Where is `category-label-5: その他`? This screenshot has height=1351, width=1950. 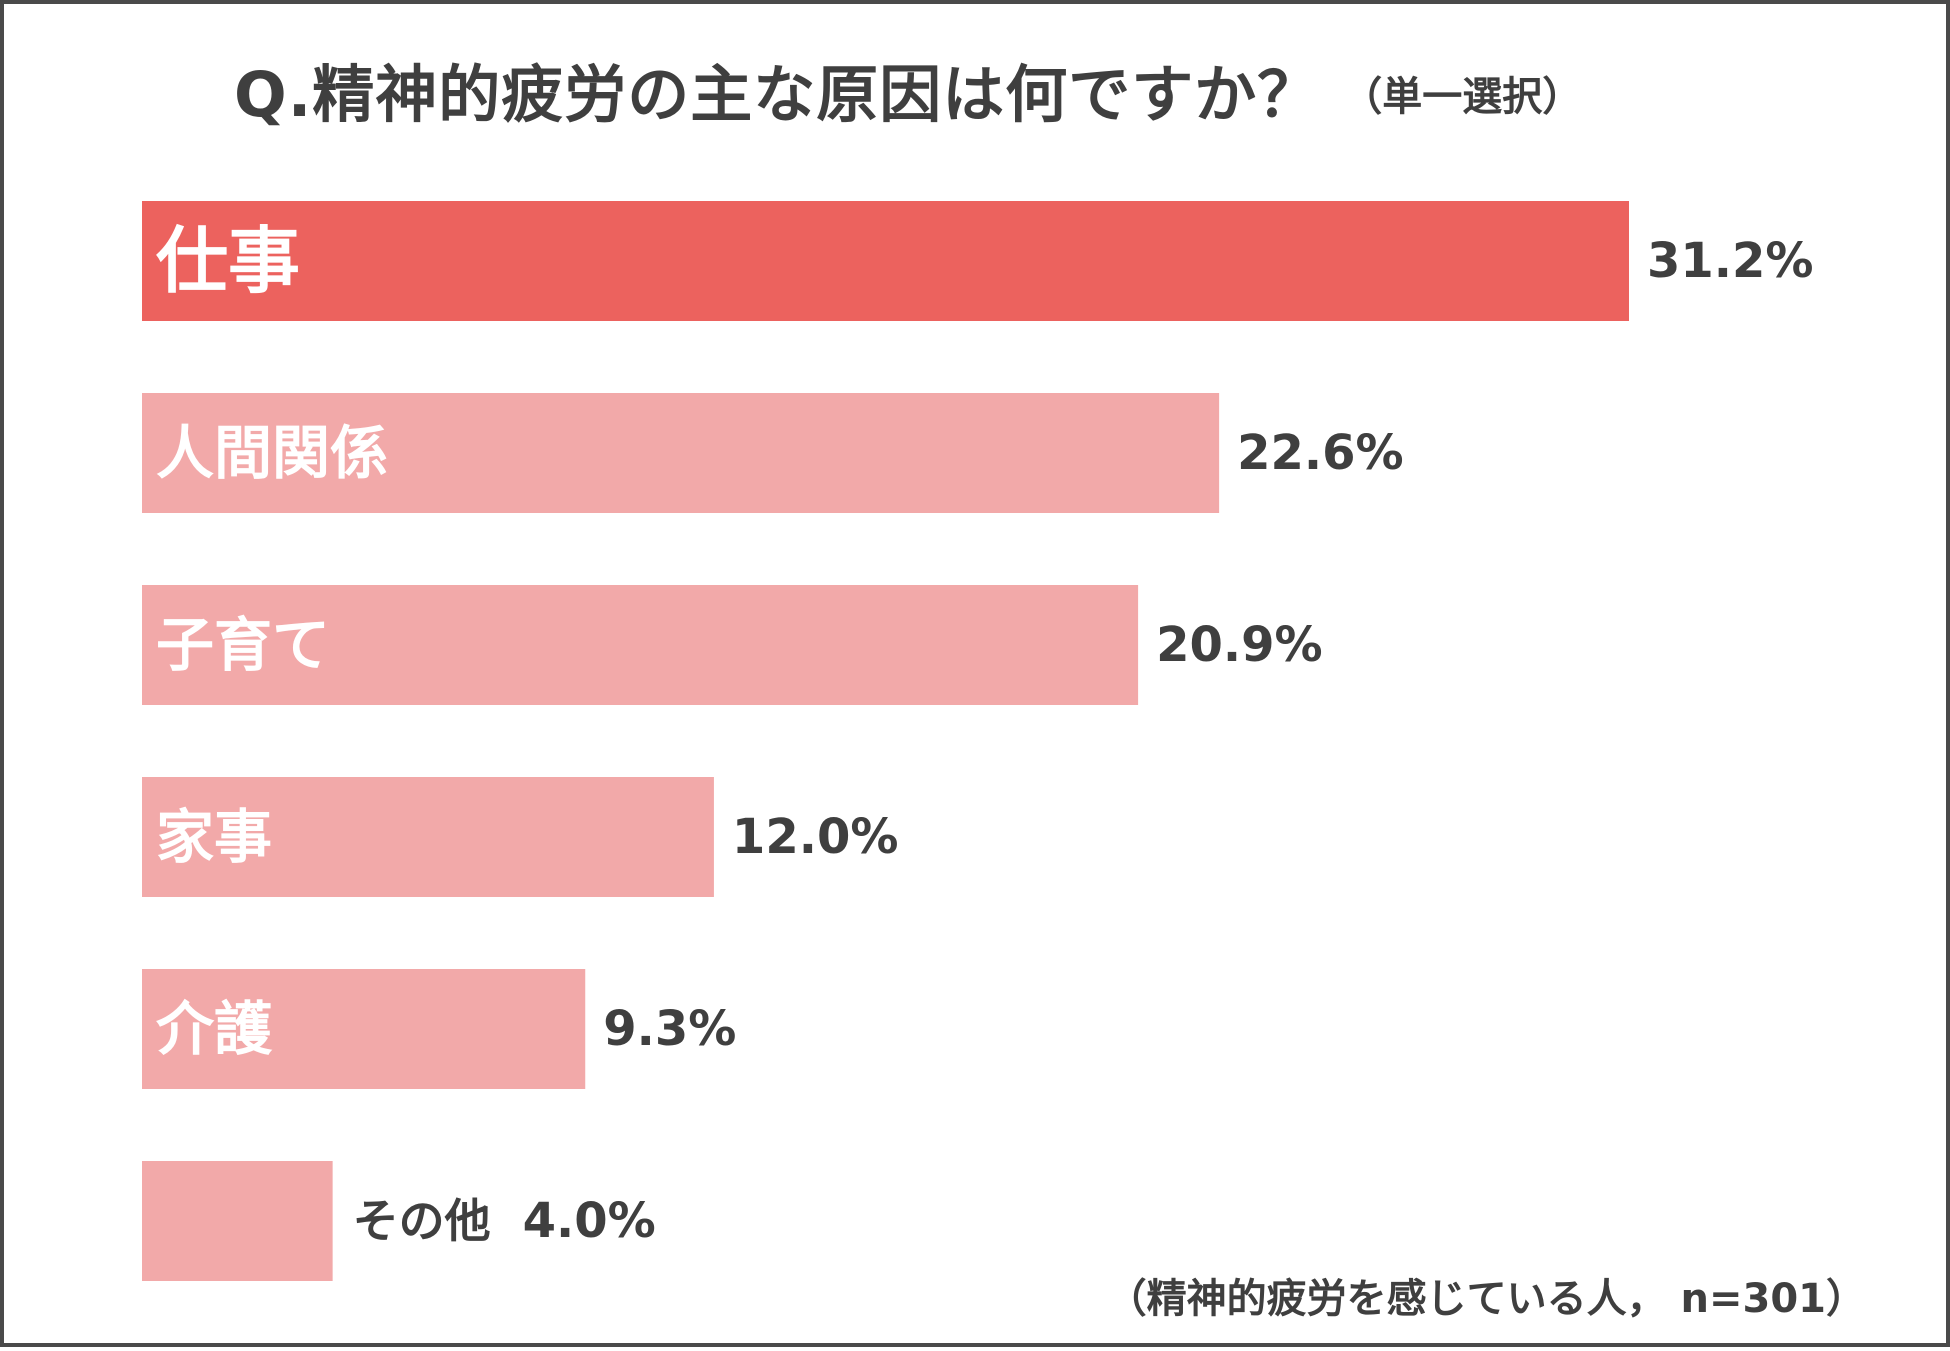
category-label-5: その他 is located at coordinates (422, 1221).